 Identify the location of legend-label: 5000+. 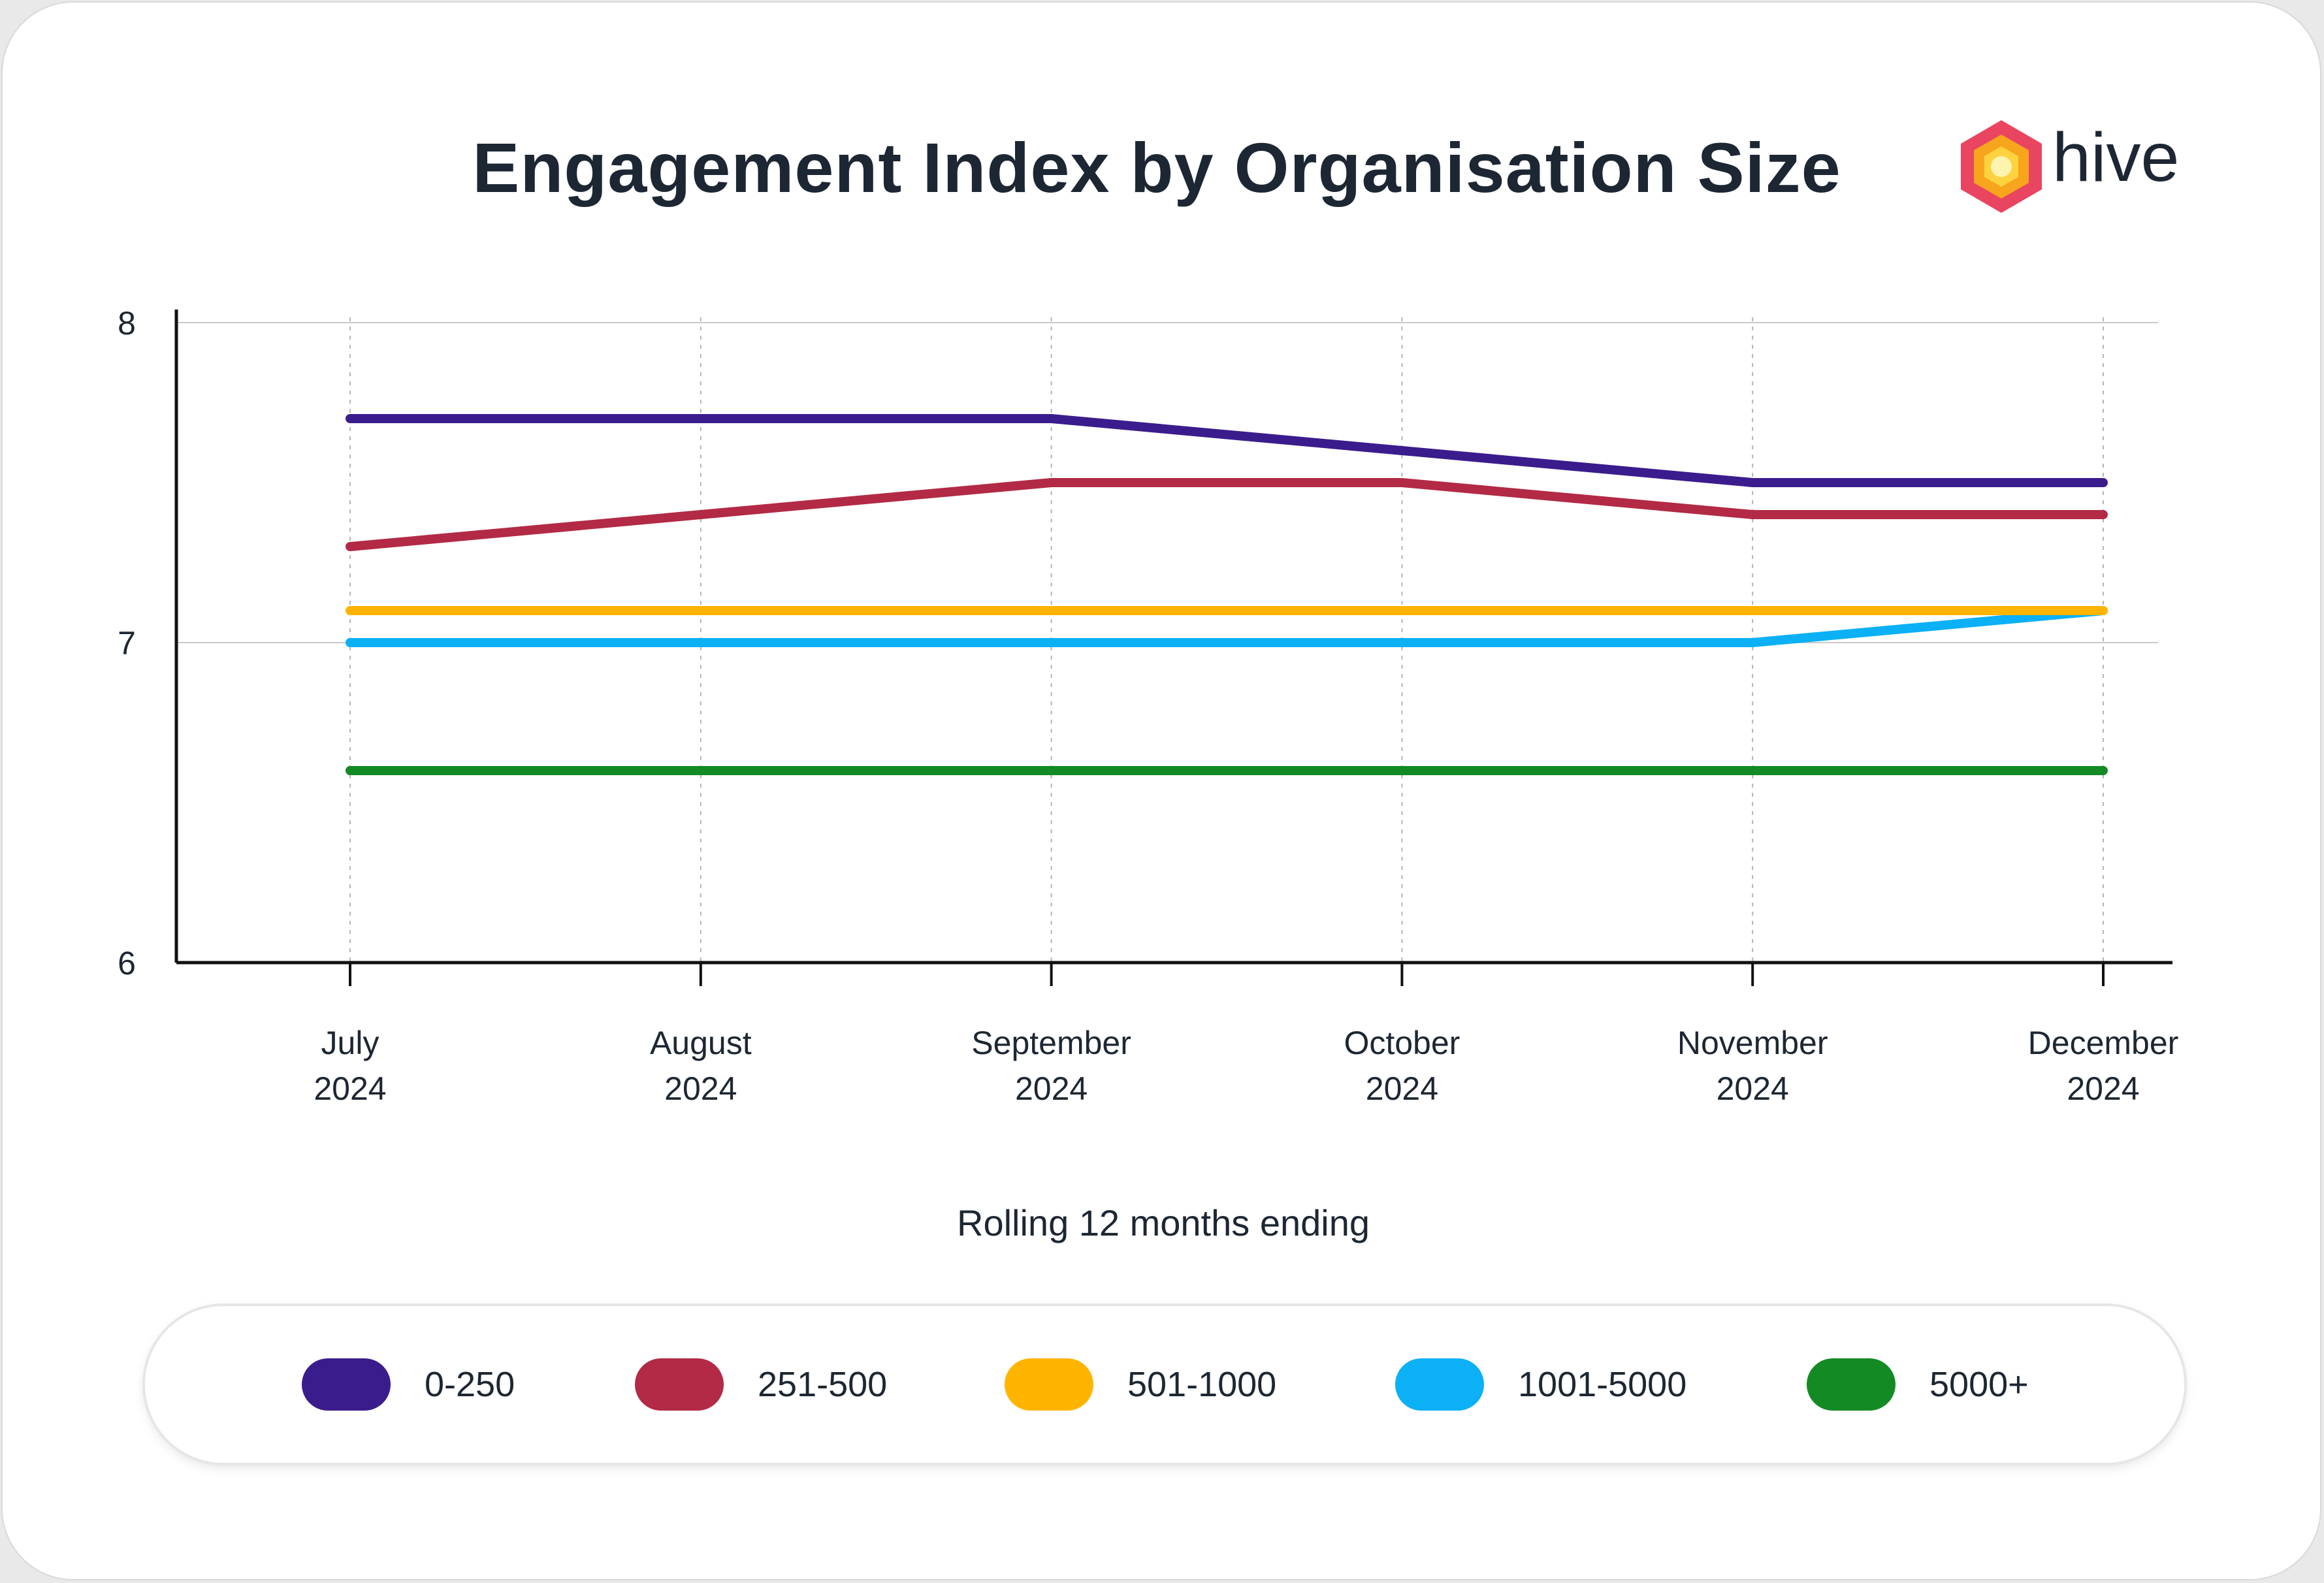
(1979, 1384).